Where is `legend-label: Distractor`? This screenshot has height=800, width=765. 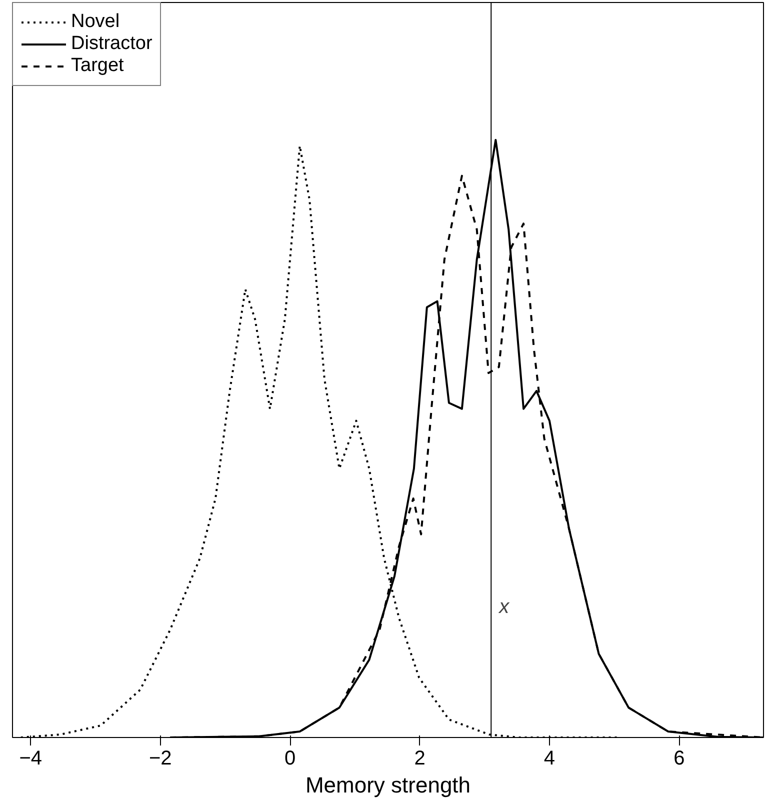 legend-label: Distractor is located at coordinates (111, 44).